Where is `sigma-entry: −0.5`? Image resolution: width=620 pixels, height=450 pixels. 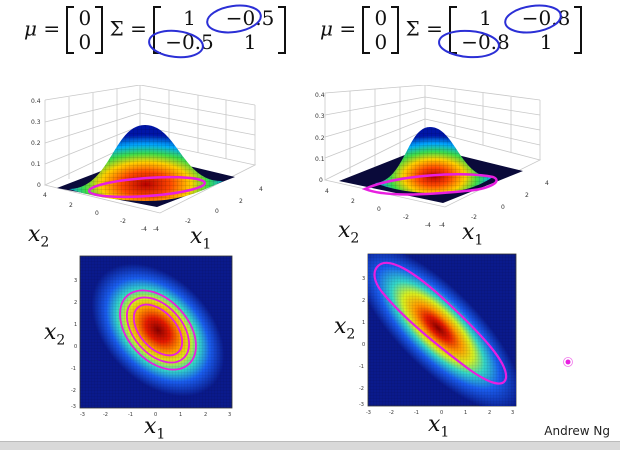
sigma-entry: −0.5 is located at coordinates (250, 18).